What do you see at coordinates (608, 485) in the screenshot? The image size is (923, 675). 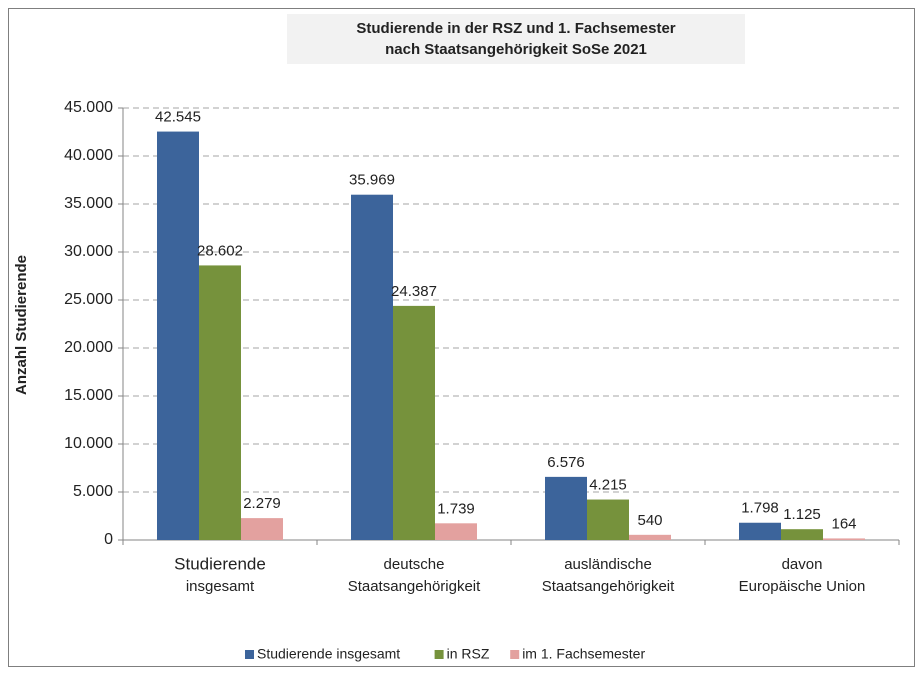 I see `value-label: 4.215` at bounding box center [608, 485].